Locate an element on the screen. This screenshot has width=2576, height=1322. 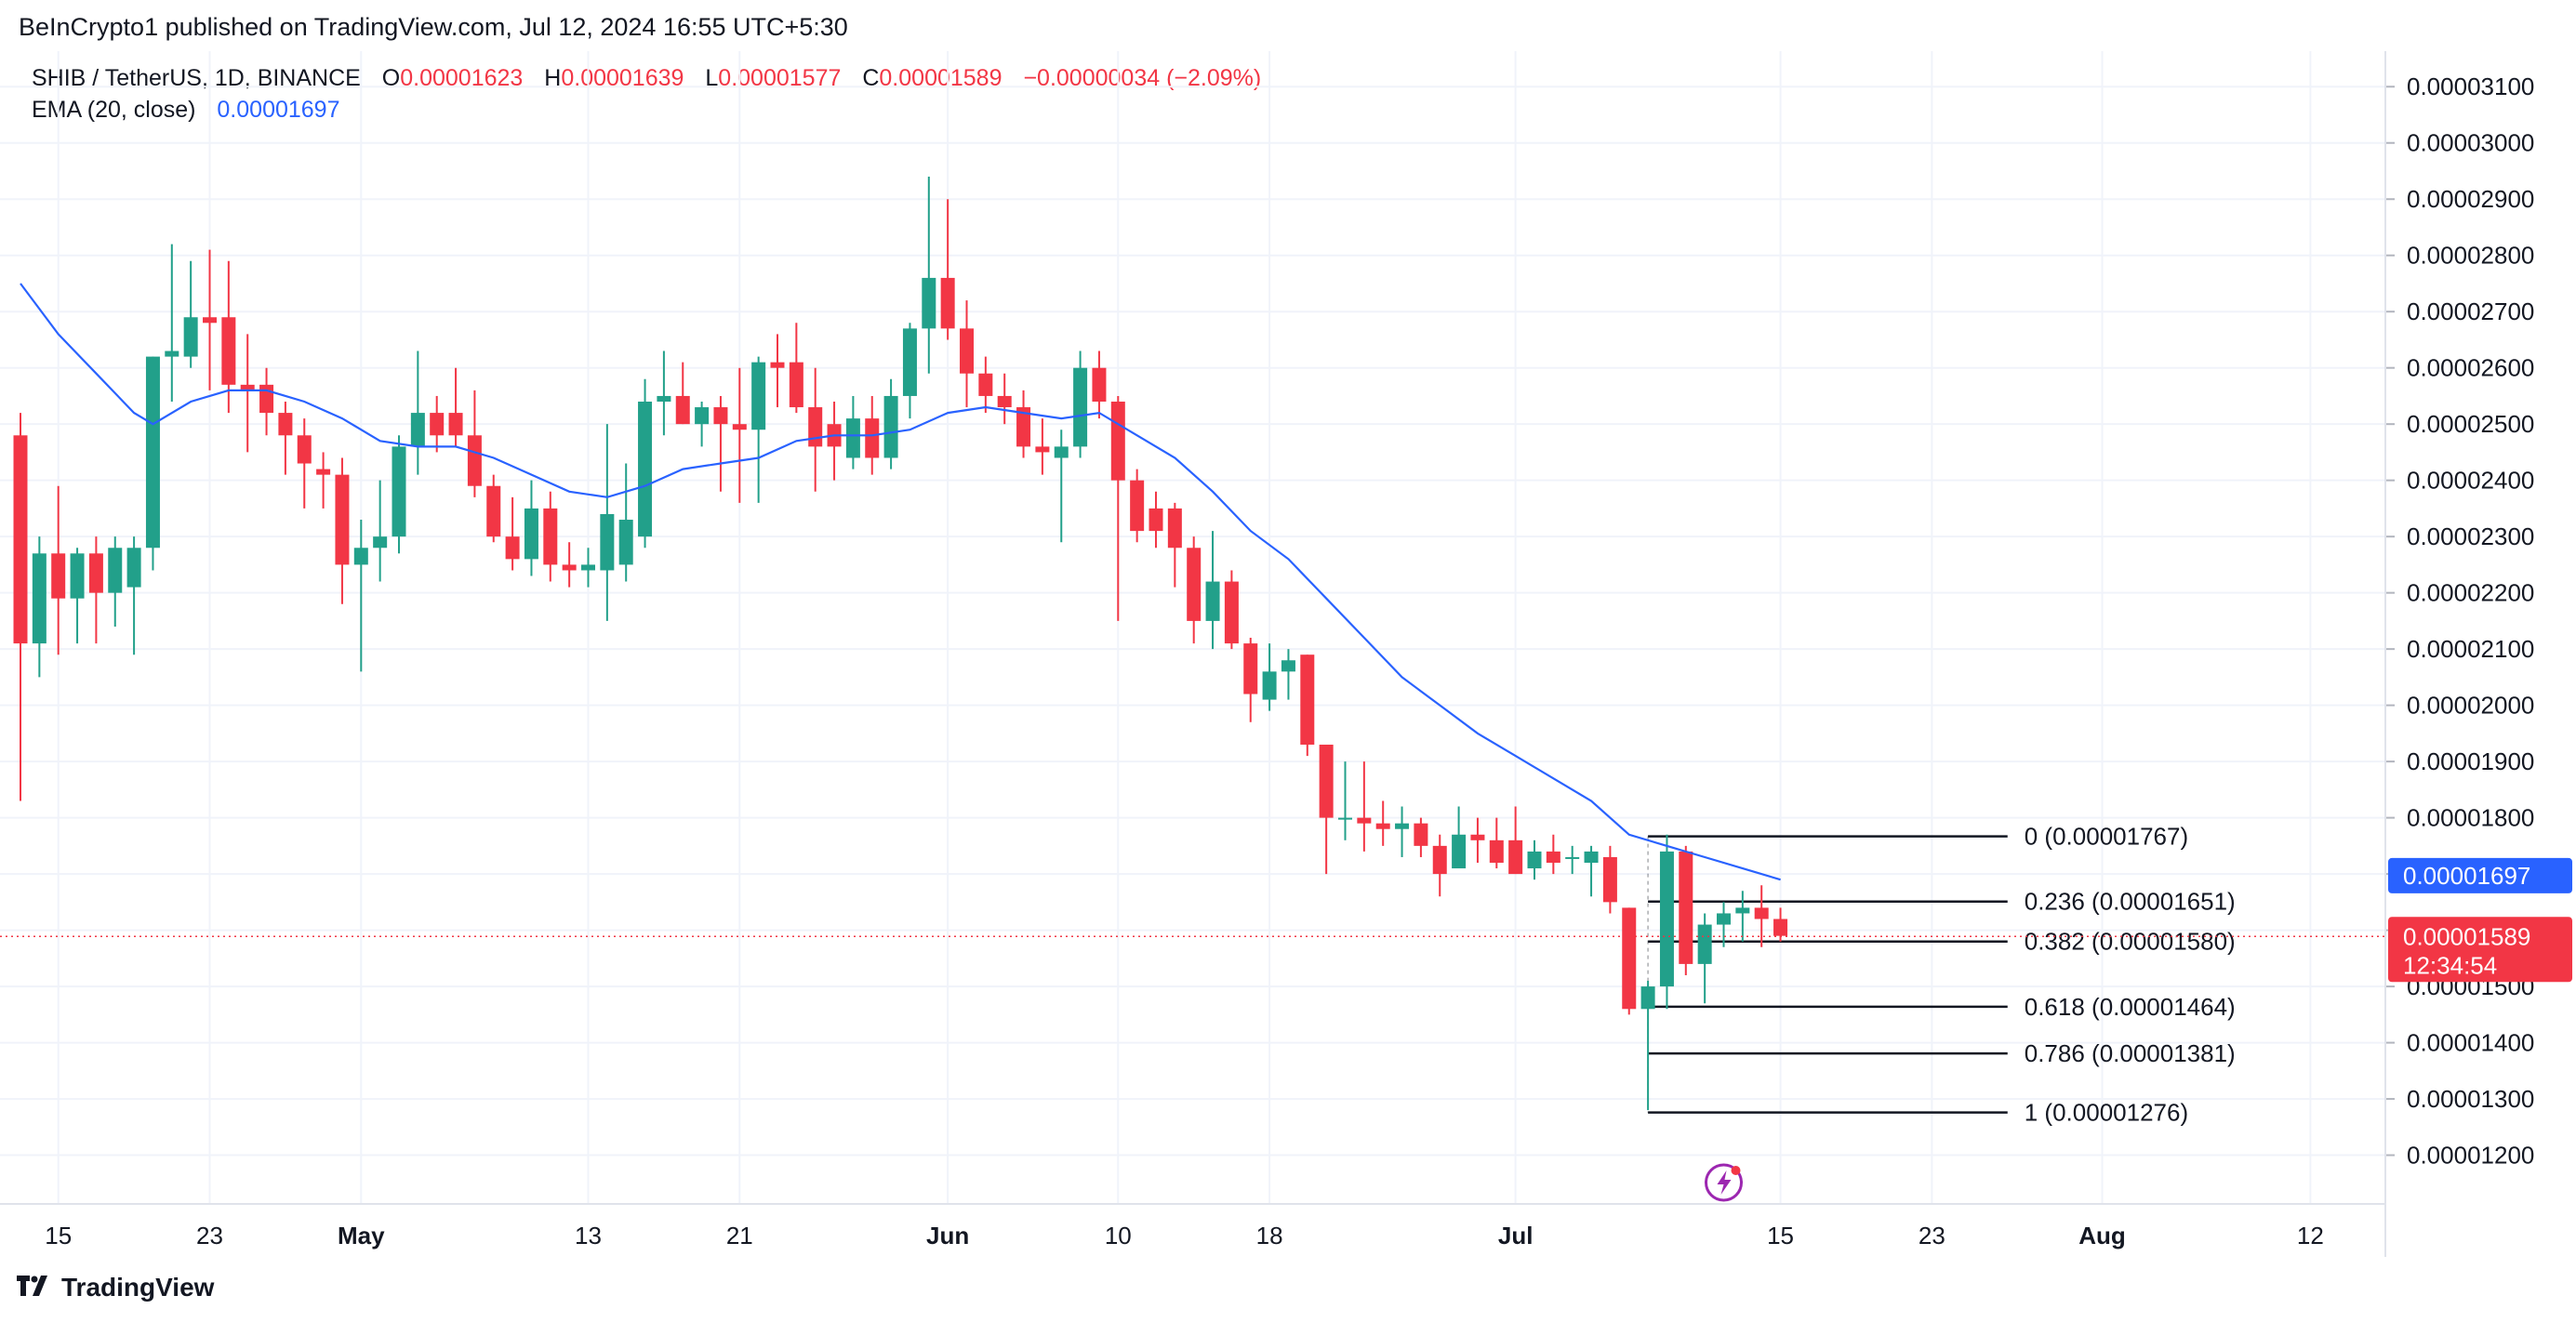
low-label: L is located at coordinates (712, 78).